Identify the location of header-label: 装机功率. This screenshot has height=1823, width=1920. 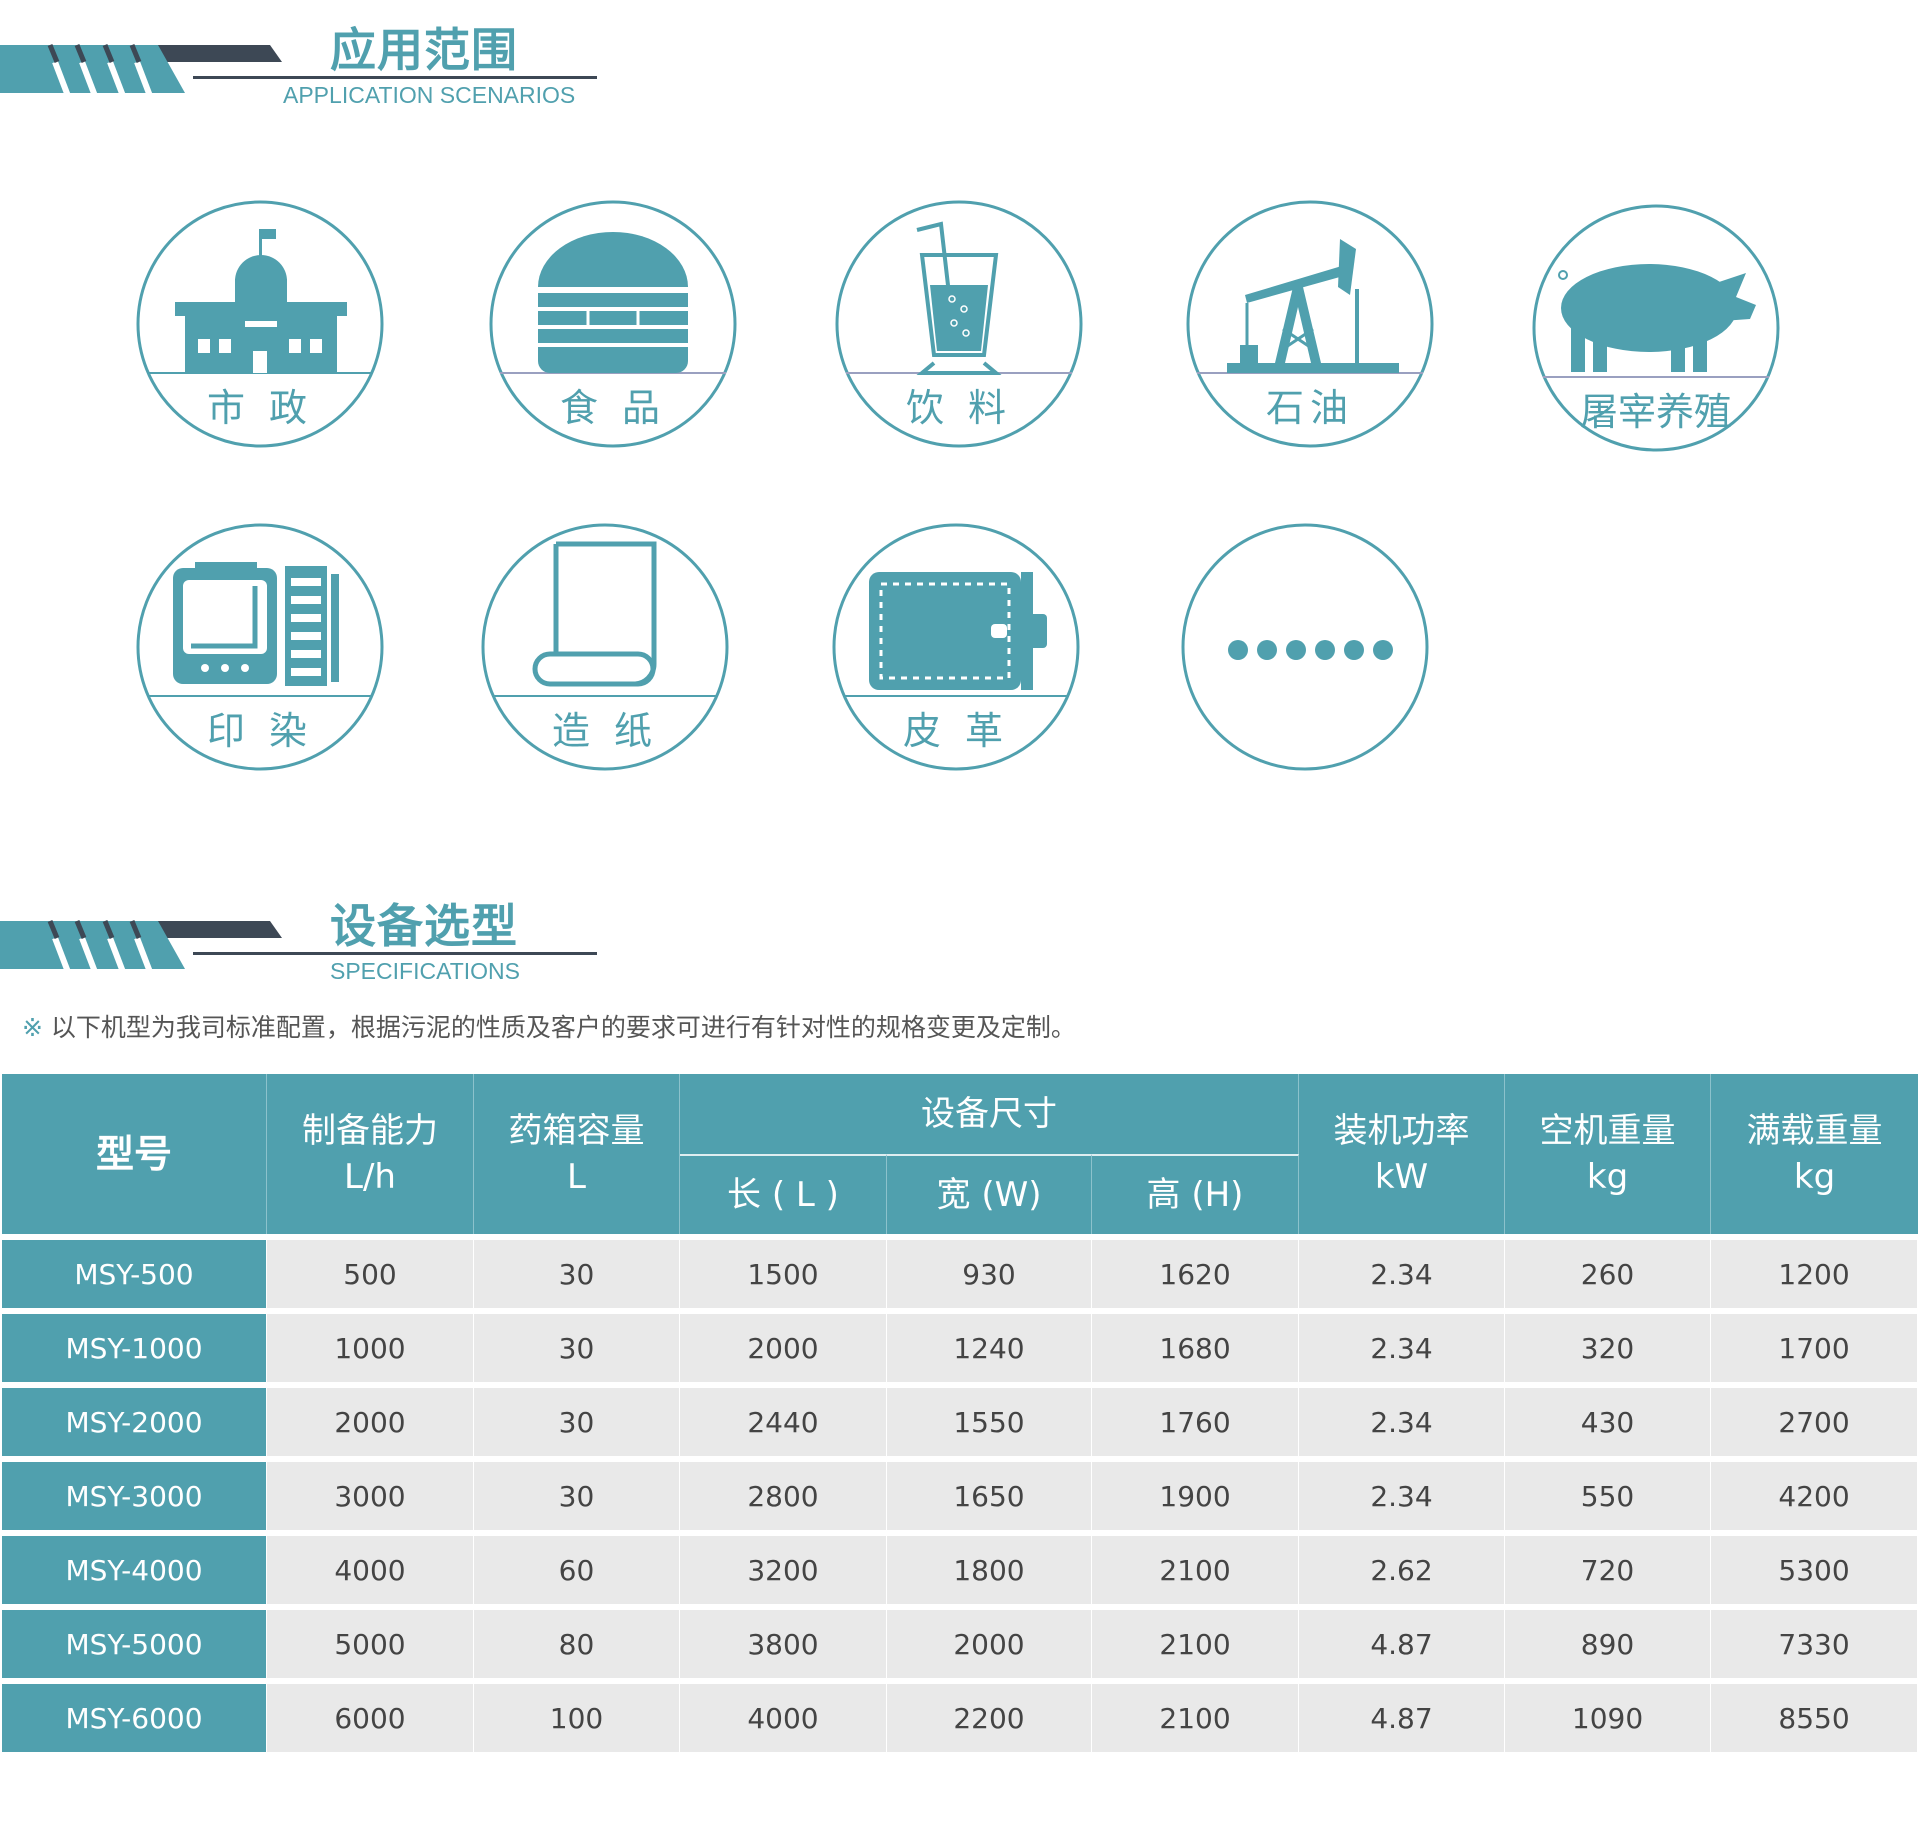
(1401, 1131).